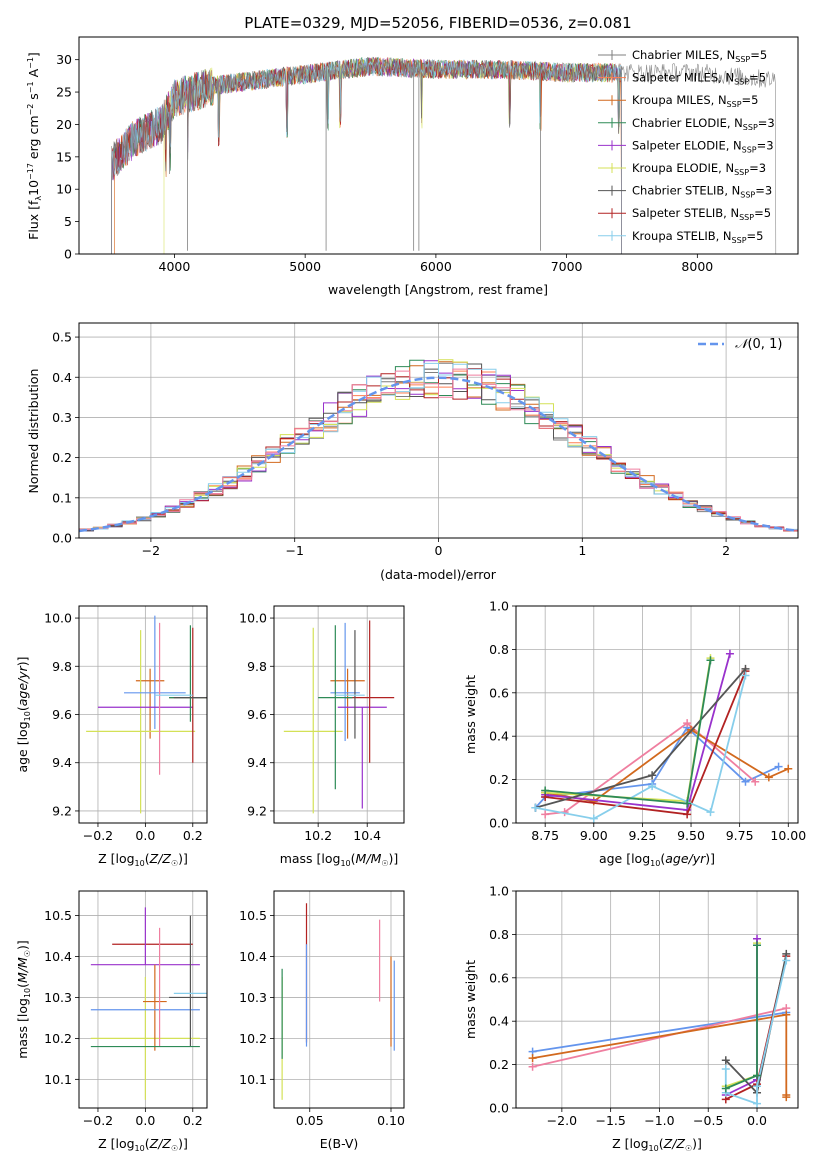  What do you see at coordinates (151, 550) in the screenshot?
I see `x-tick-label: −2` at bounding box center [151, 550].